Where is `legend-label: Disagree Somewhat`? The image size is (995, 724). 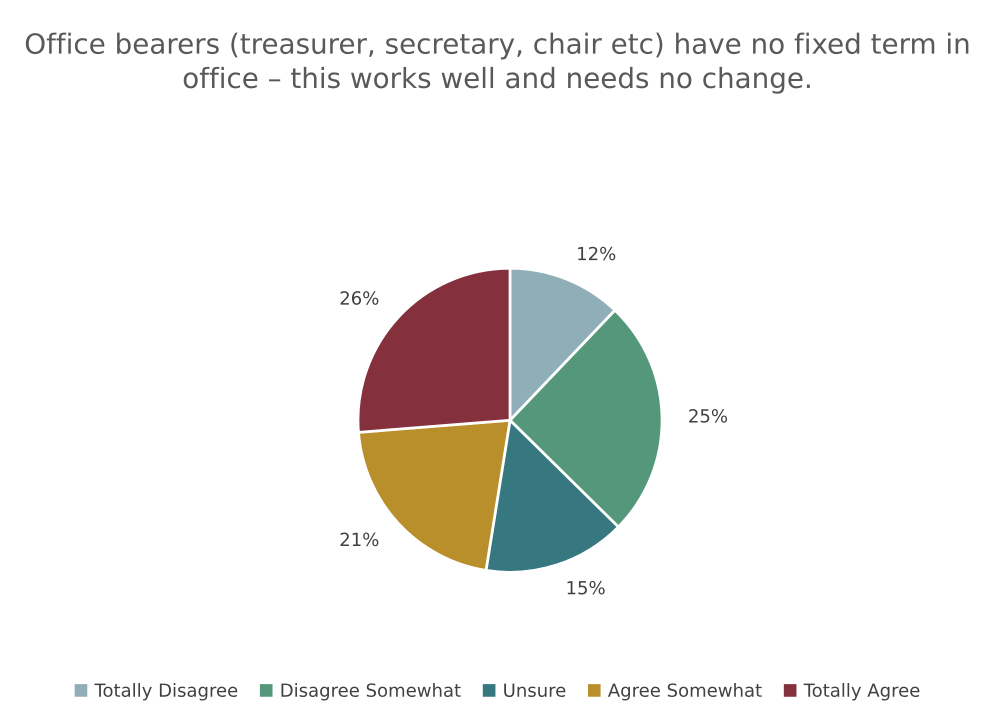 legend-label: Disagree Somewhat is located at coordinates (371, 692).